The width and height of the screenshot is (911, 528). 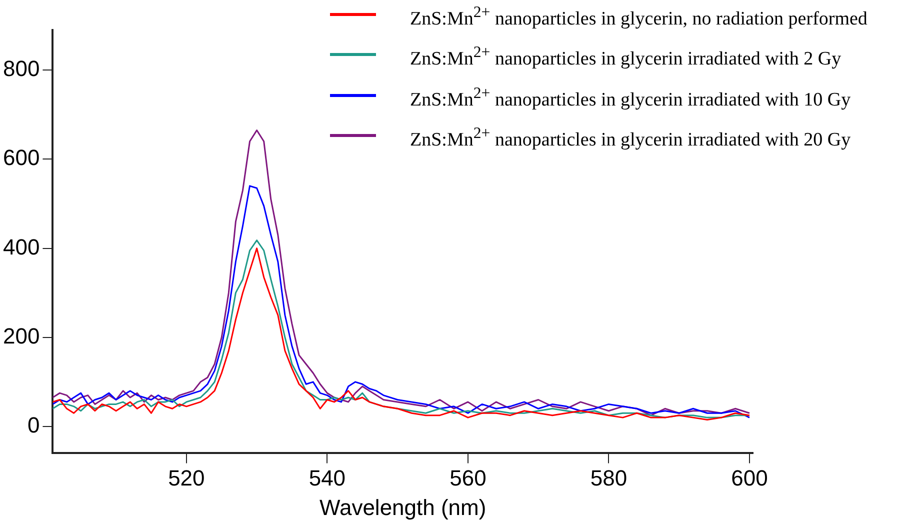 I want to click on x-axis-title: Wavelength (nm), so click(x=403, y=507).